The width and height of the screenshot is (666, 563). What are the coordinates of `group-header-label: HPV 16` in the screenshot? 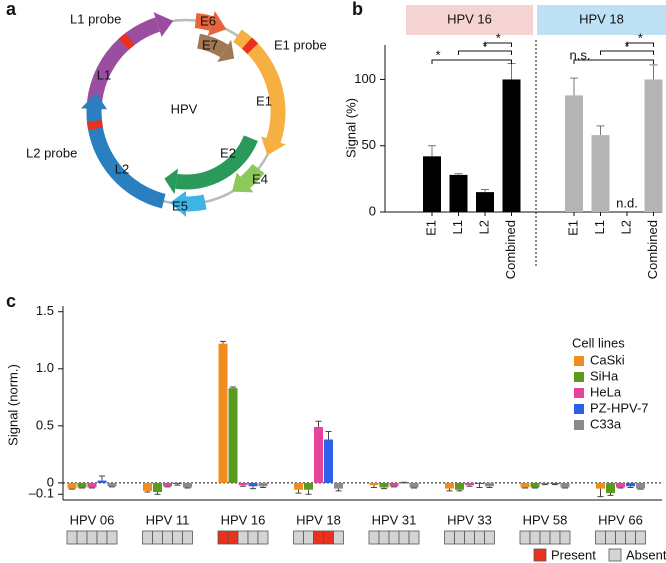 It's located at (469, 18).